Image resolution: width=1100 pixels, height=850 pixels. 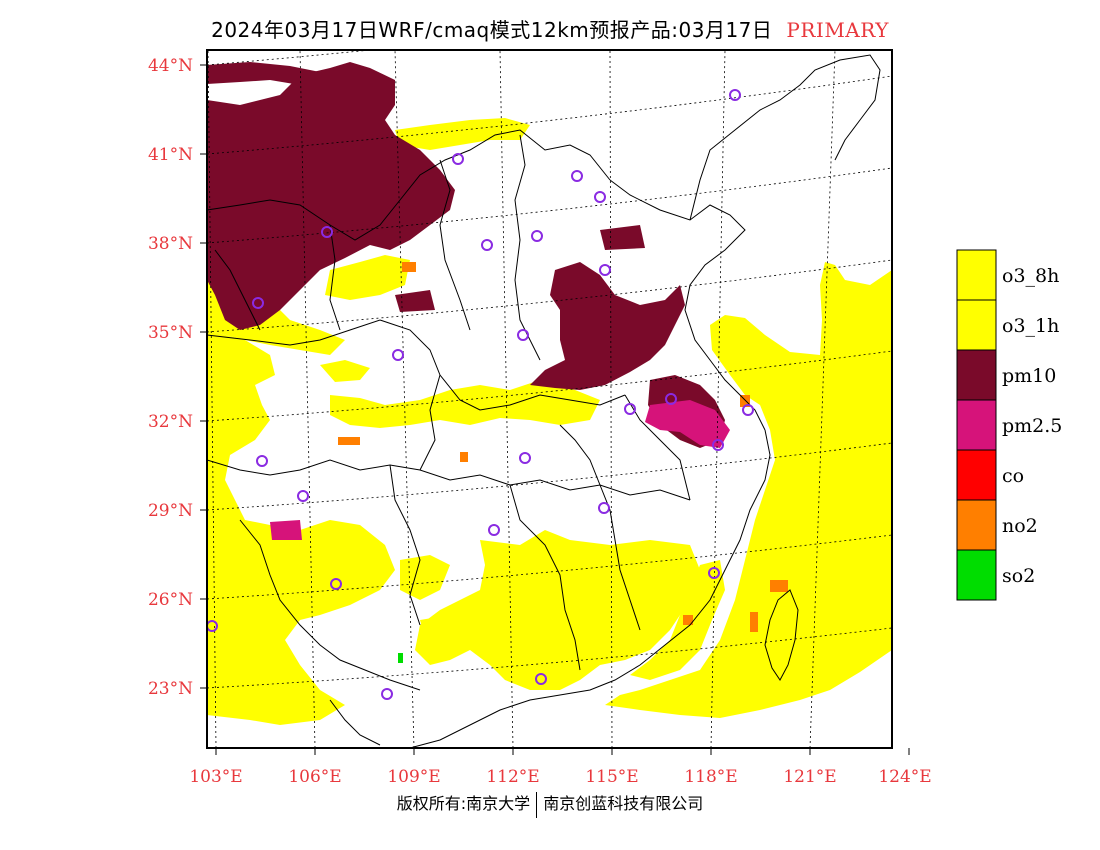 I want to click on copyright-footer: 版权所有:南京大学 南京创蓝科技有限公司, so click(x=550, y=804).